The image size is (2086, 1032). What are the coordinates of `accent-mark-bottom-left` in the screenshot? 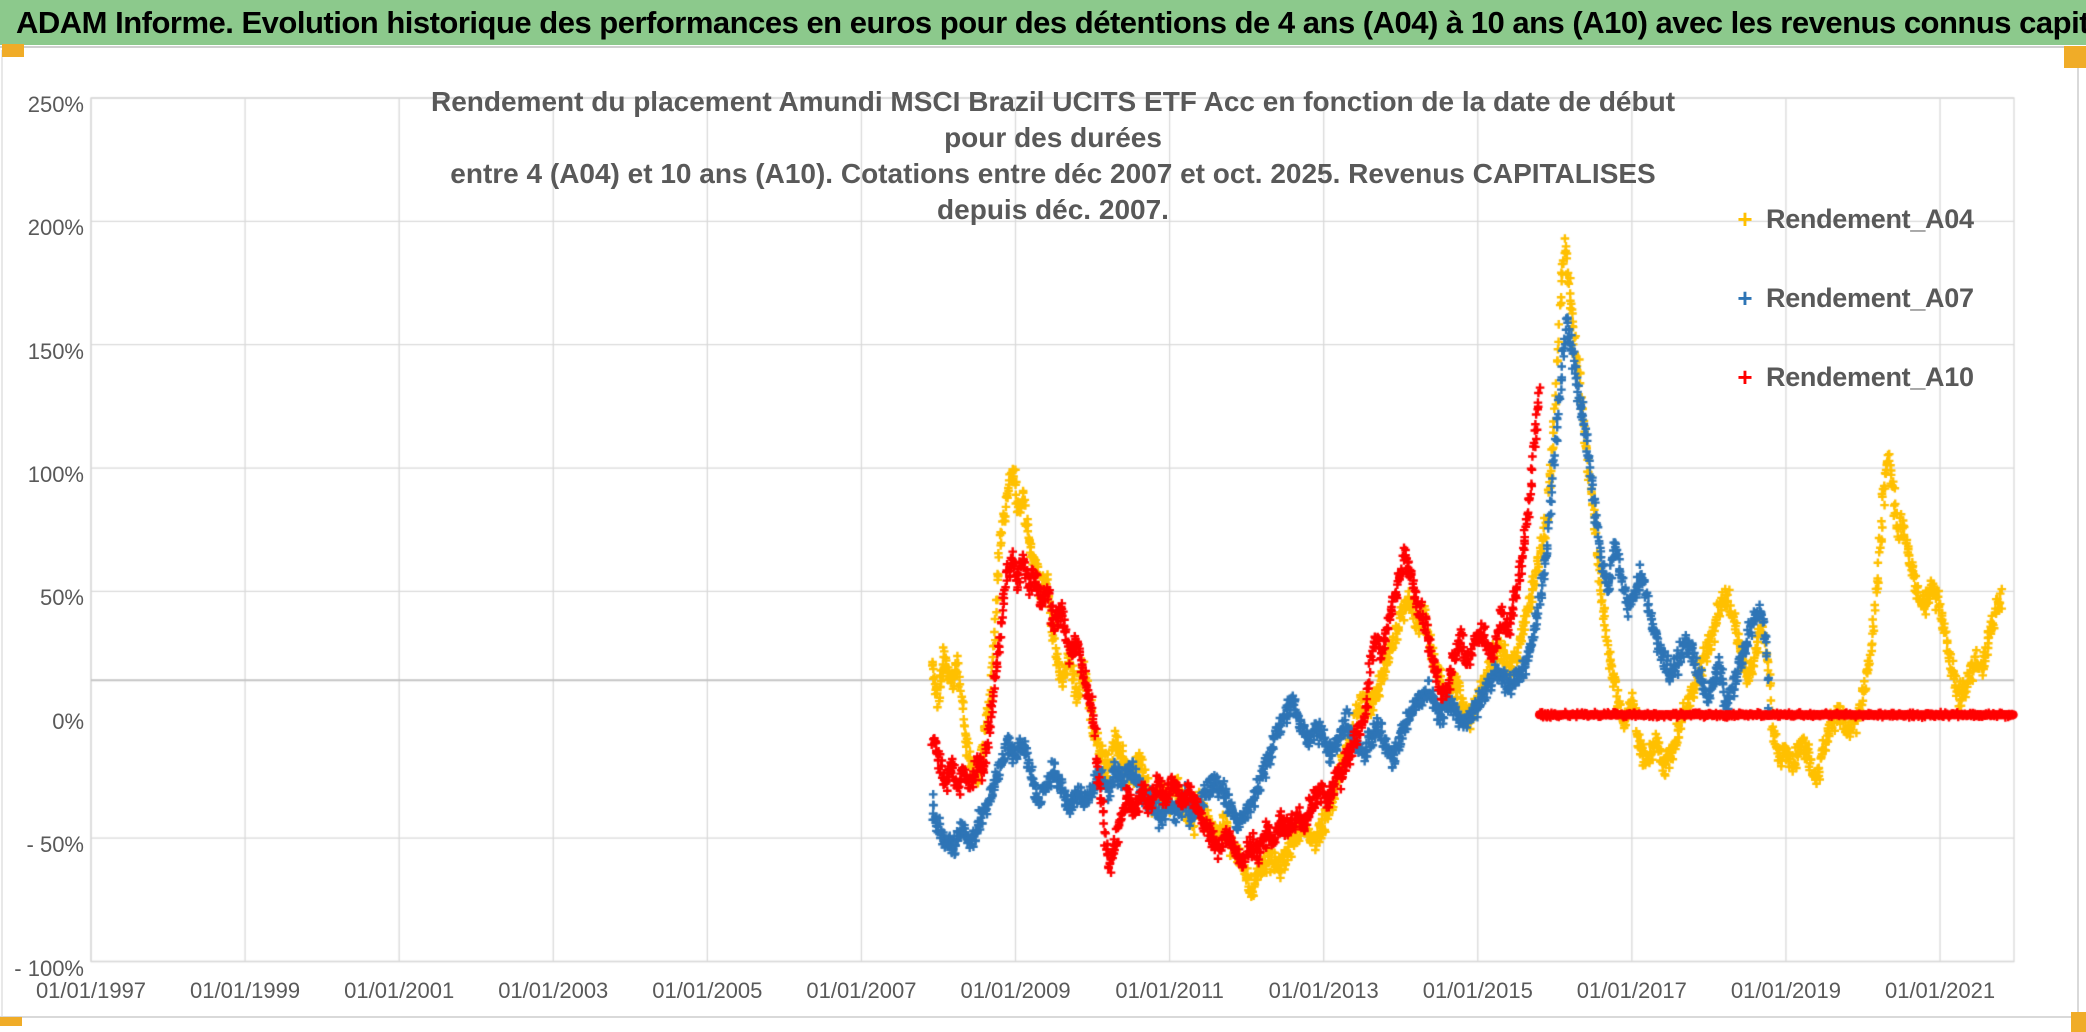 It's located at (11, 1021).